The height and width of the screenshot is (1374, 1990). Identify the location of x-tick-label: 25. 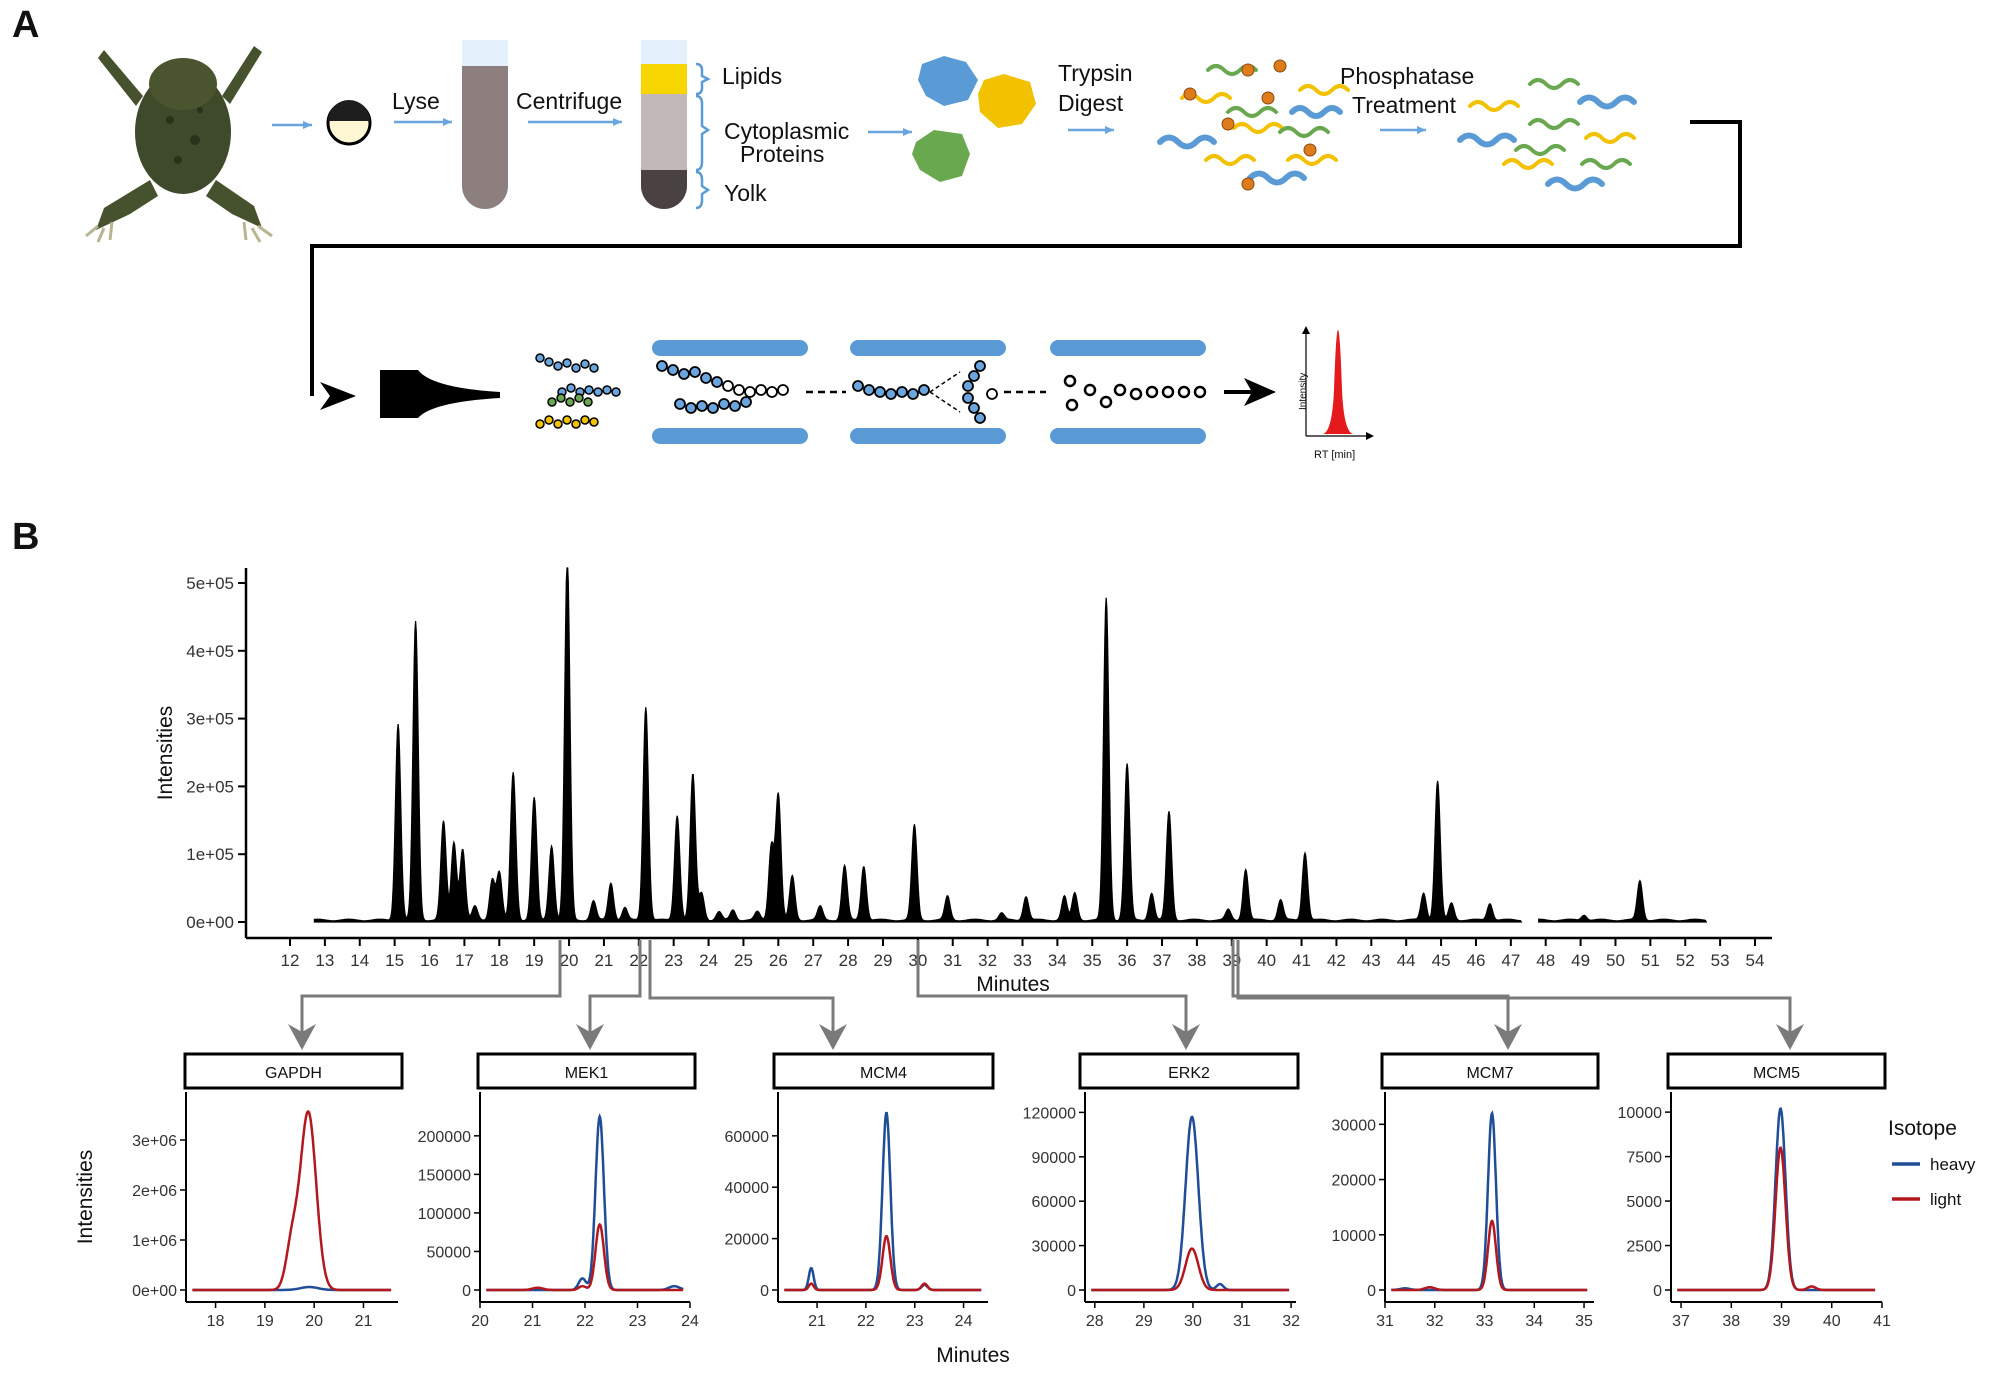
(743, 960).